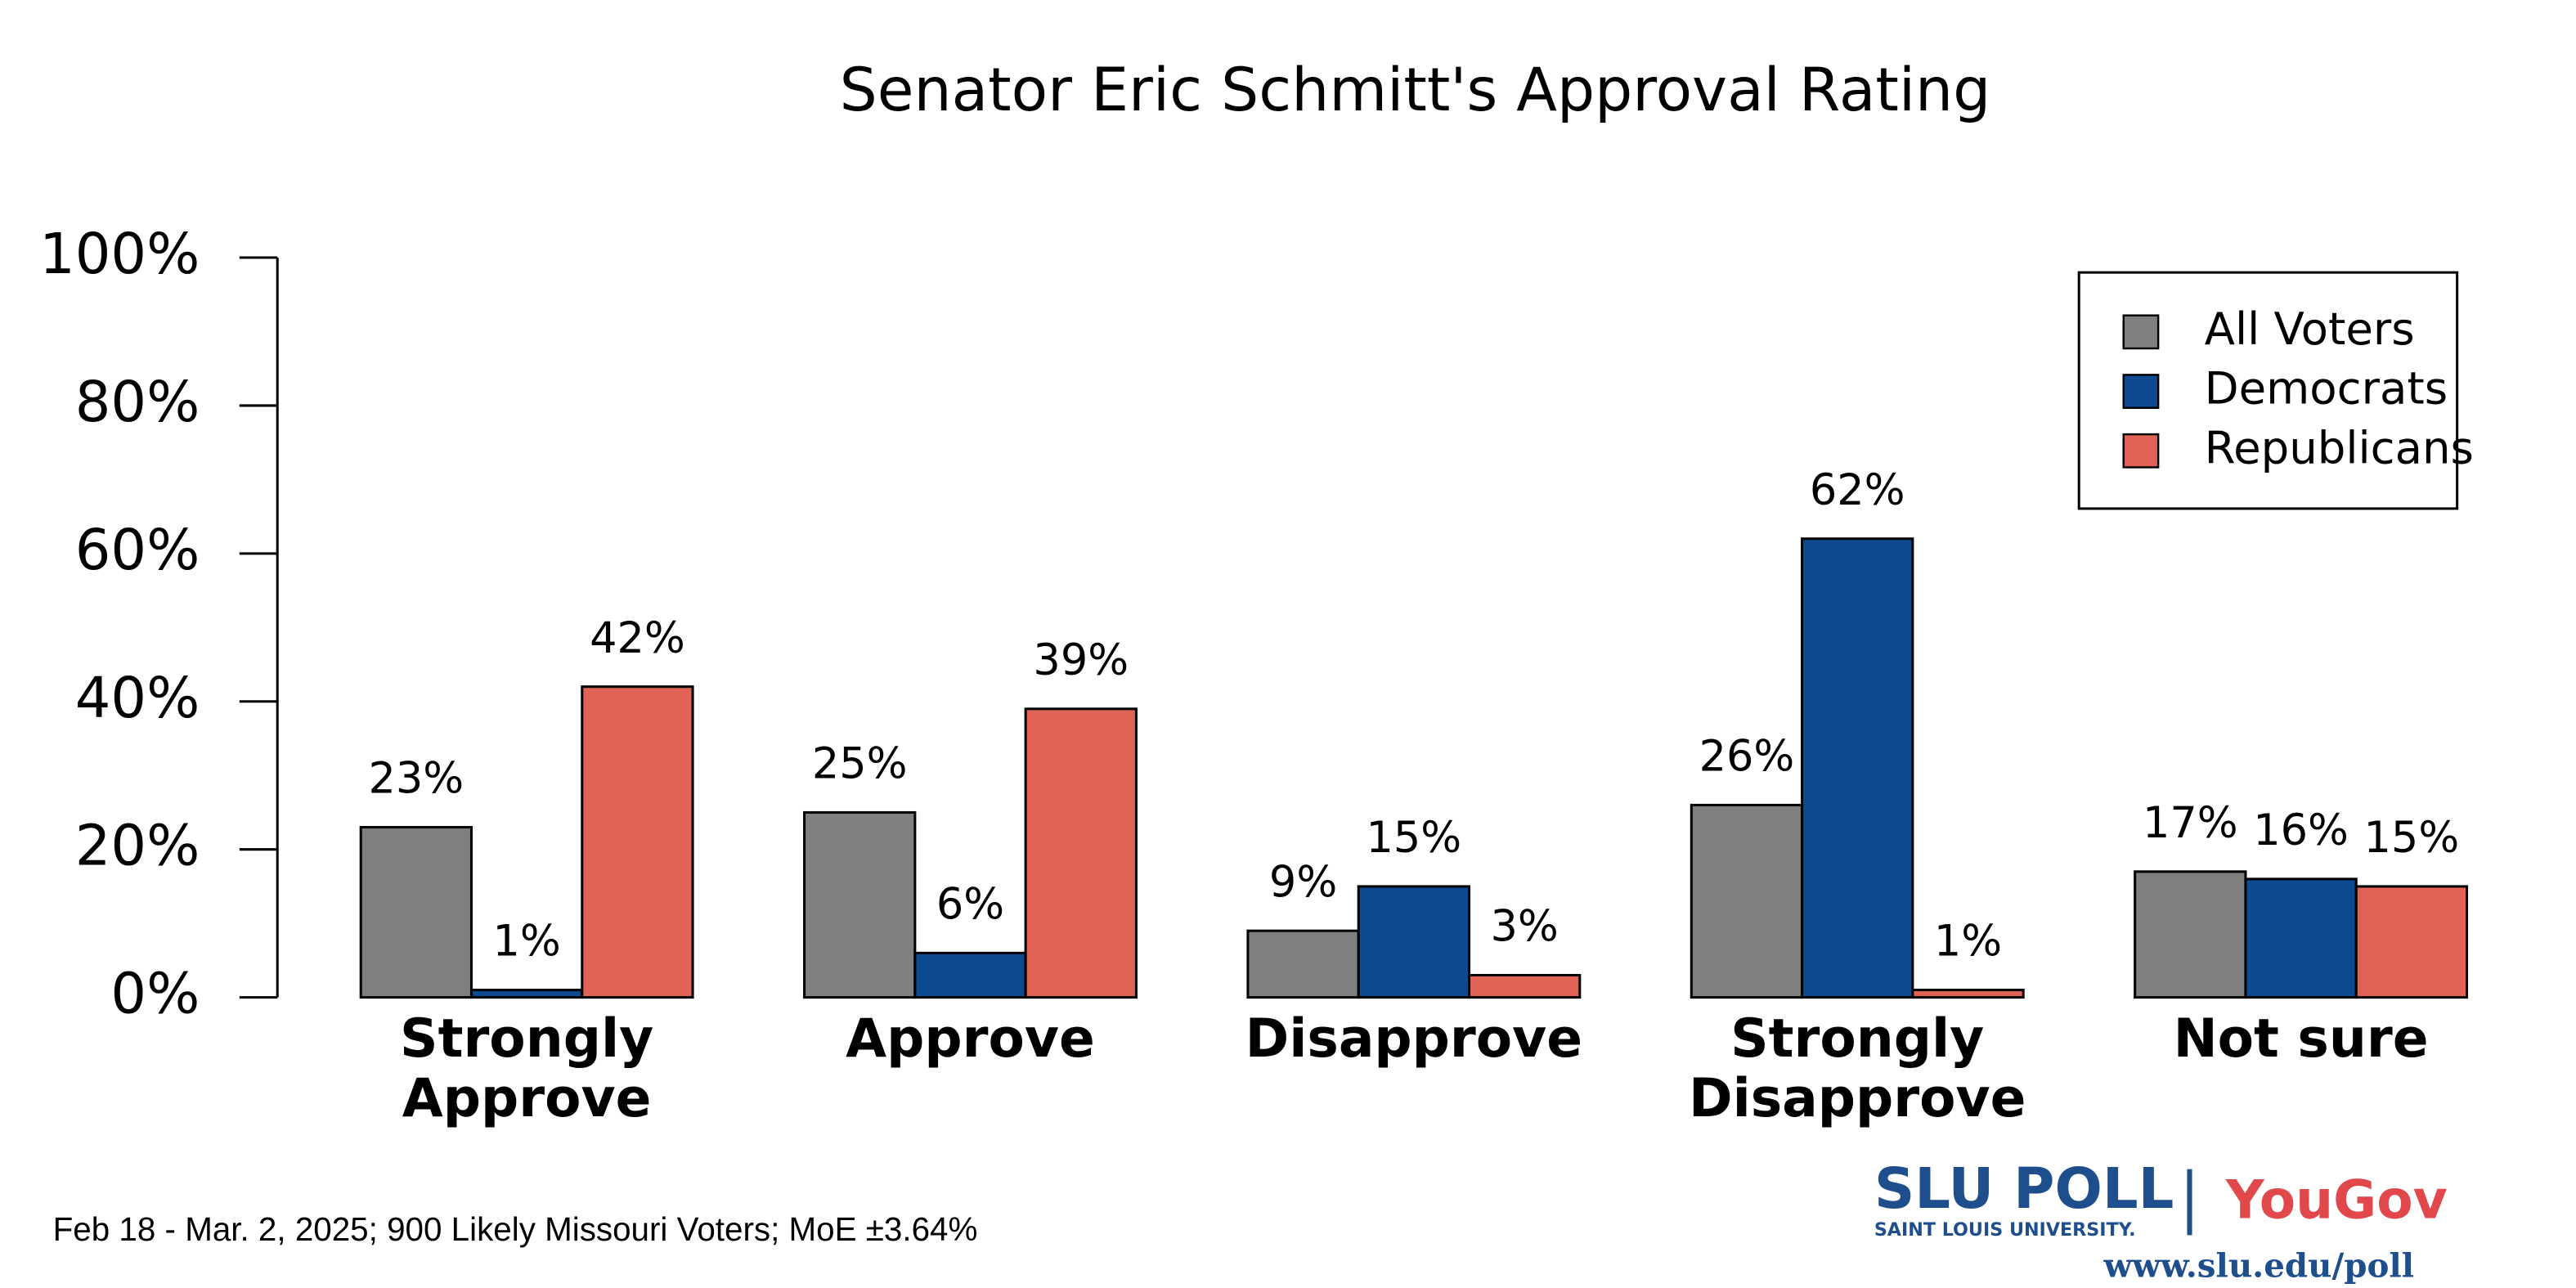 This screenshot has width=2576, height=1288. Describe the element at coordinates (2327, 388) in the screenshot. I see `legend-label: Democrats` at that location.